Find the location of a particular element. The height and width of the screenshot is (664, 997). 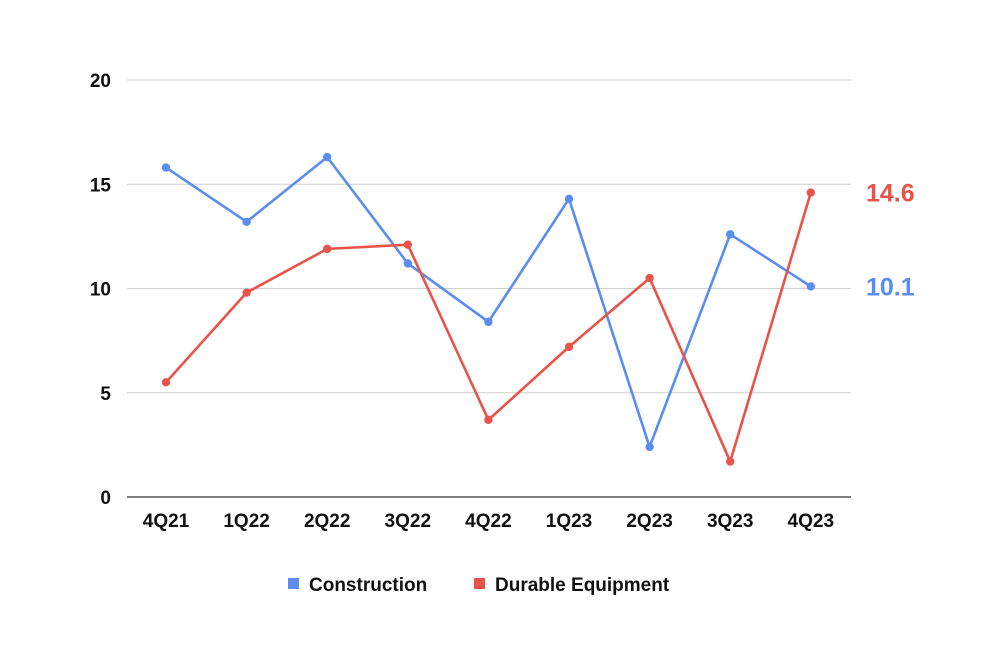

x-tick-label: 2Q22 is located at coordinates (327, 521).